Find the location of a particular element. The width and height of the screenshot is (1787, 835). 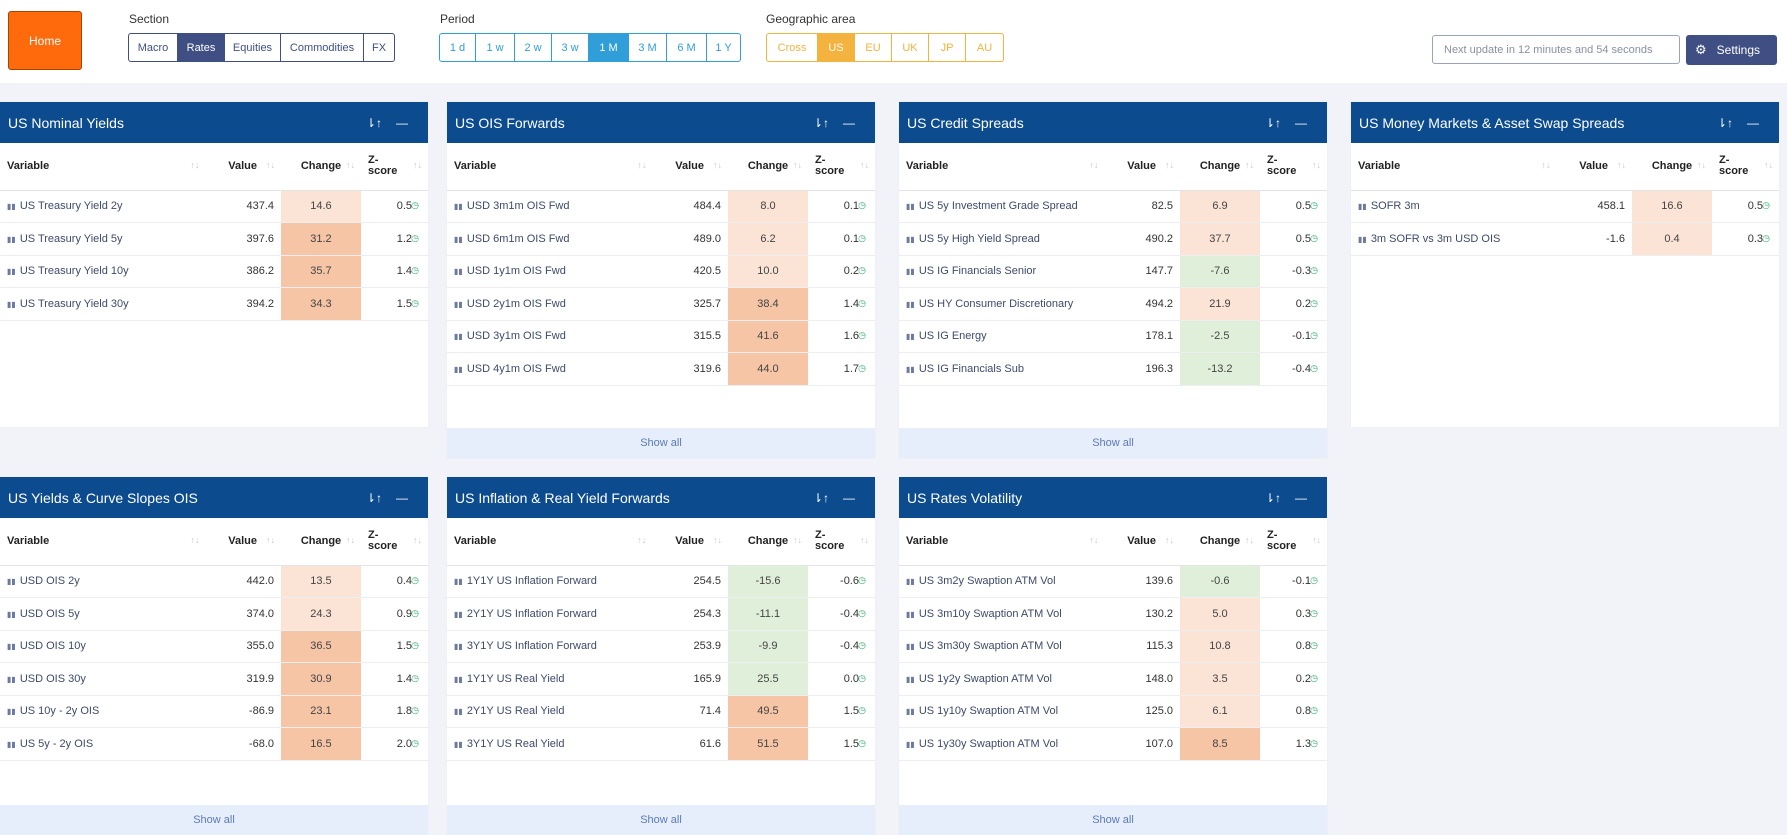

variable-cell: ▮▮ US HY Consumer Discretionary is located at coordinates (1002, 304).